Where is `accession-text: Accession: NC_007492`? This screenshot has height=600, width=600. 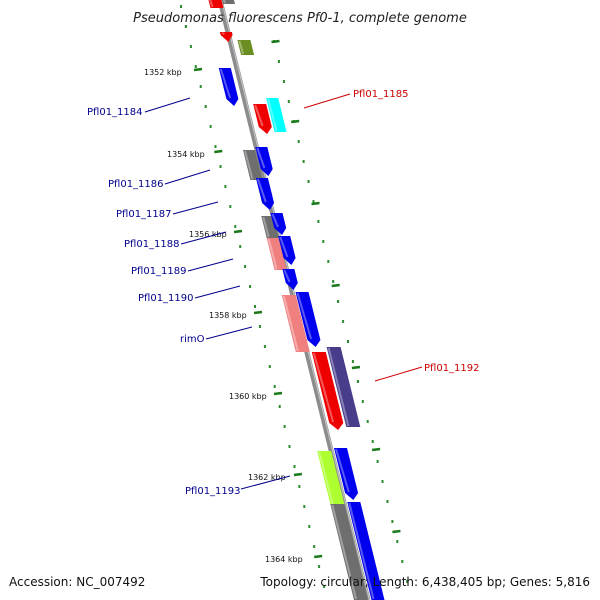 accession-text: Accession: NC_007492 is located at coordinates (77, 582).